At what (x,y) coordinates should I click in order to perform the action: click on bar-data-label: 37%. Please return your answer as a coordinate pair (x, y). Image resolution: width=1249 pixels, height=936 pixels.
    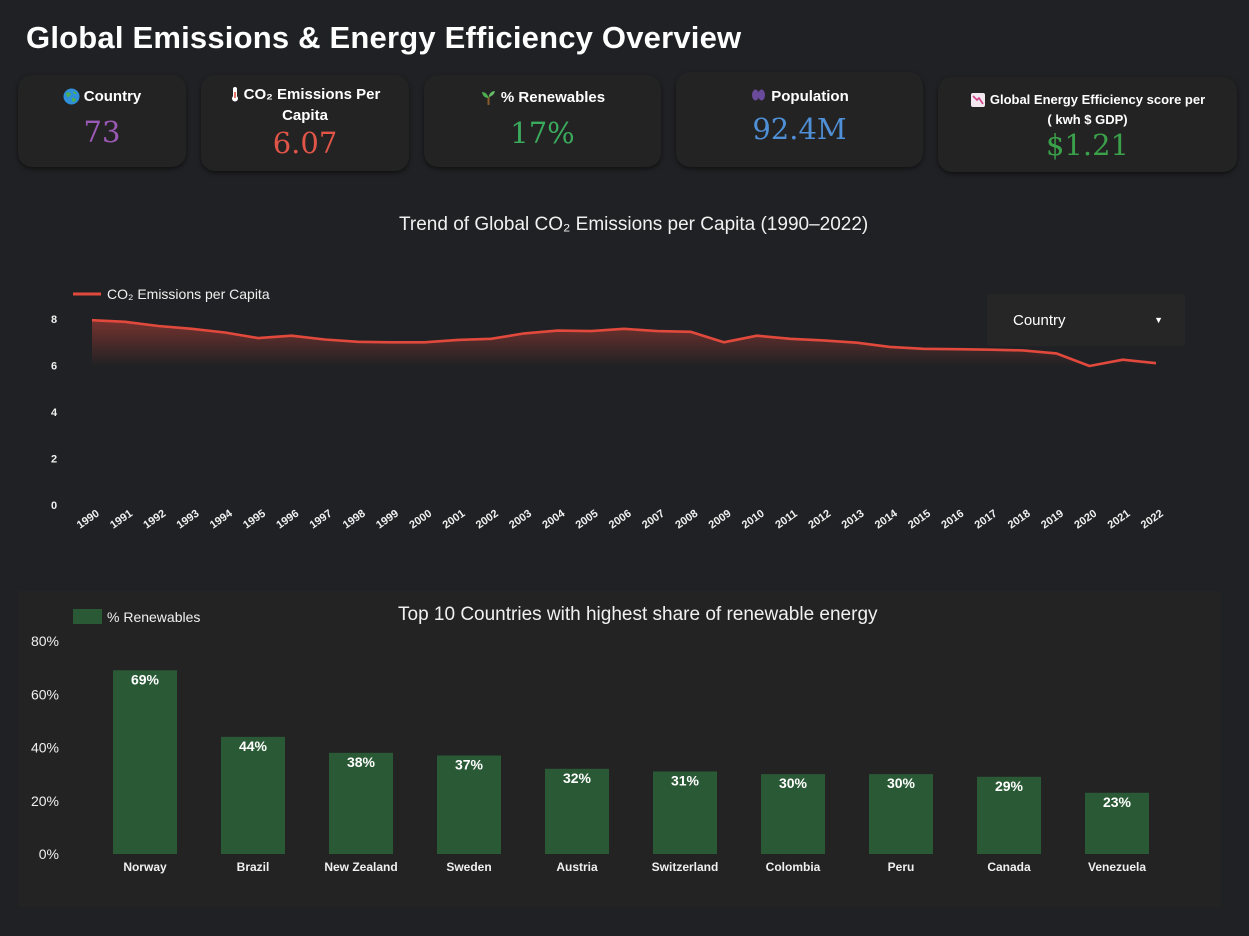
    Looking at the image, I should click on (469, 764).